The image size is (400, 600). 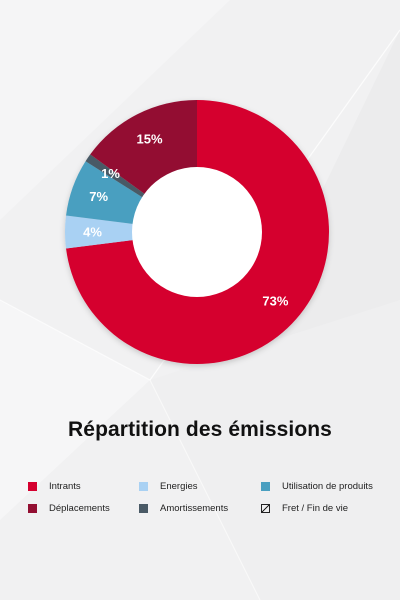 I want to click on legend-swatch-intrants, so click(x=32, y=486).